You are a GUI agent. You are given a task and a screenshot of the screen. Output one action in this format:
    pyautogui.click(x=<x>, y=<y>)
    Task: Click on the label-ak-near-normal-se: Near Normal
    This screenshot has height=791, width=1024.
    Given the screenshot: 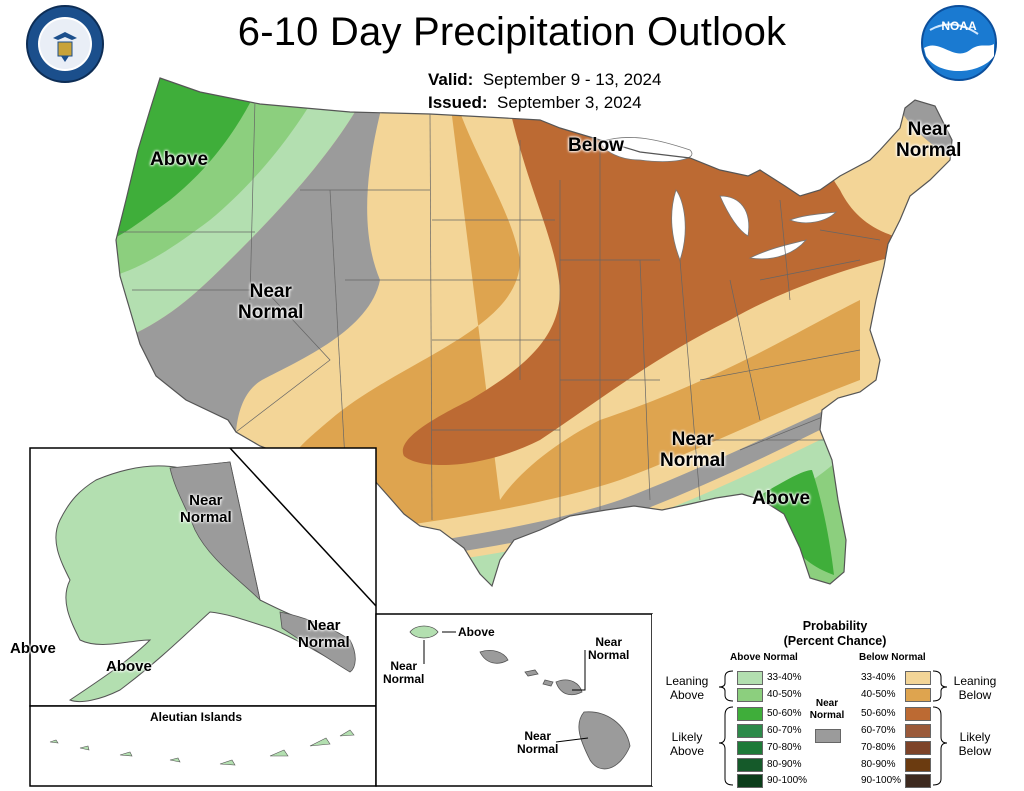 What is the action you would take?
    pyautogui.click(x=324, y=634)
    